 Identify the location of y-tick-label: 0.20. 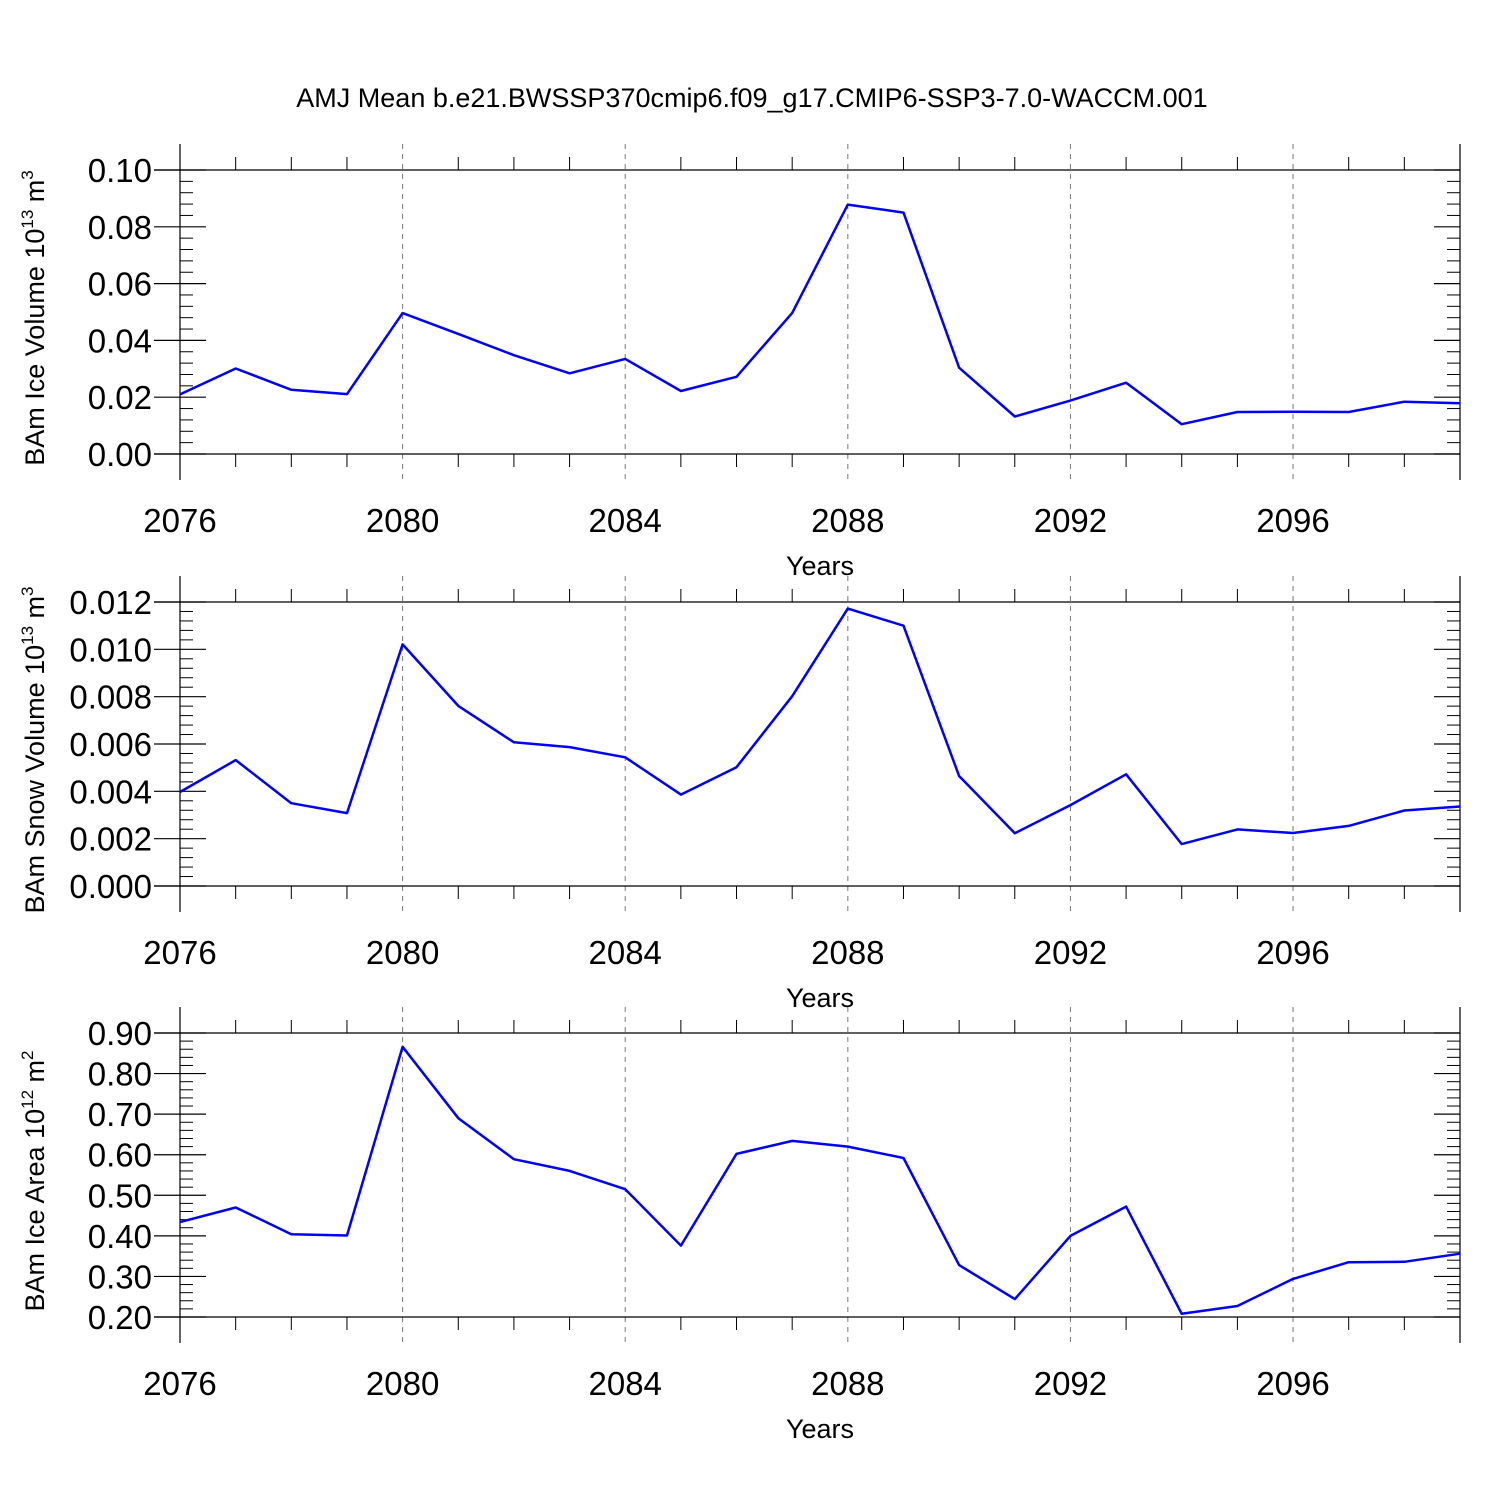
(120, 1317).